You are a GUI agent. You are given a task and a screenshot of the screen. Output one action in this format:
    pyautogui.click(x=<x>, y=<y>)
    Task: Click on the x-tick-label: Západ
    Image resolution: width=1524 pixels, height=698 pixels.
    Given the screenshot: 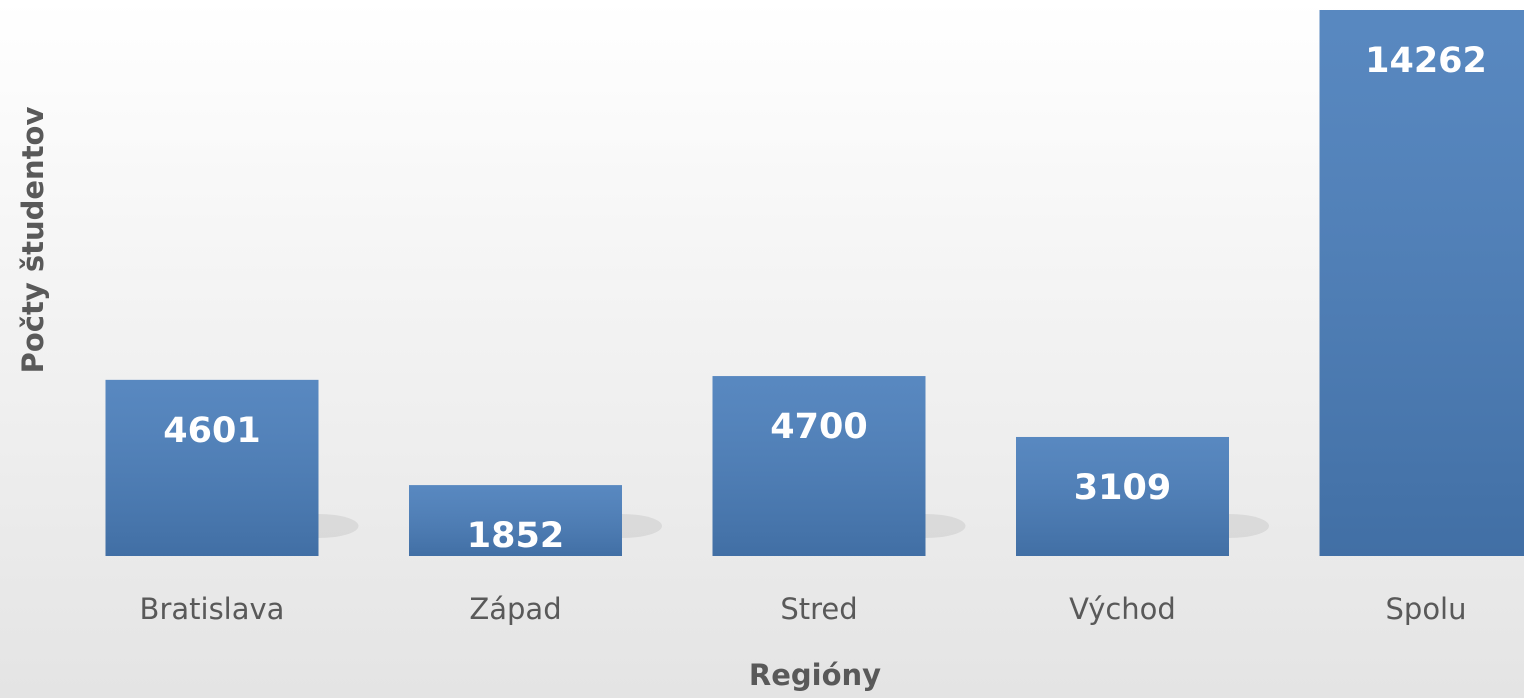 What is the action you would take?
    pyautogui.click(x=515, y=609)
    